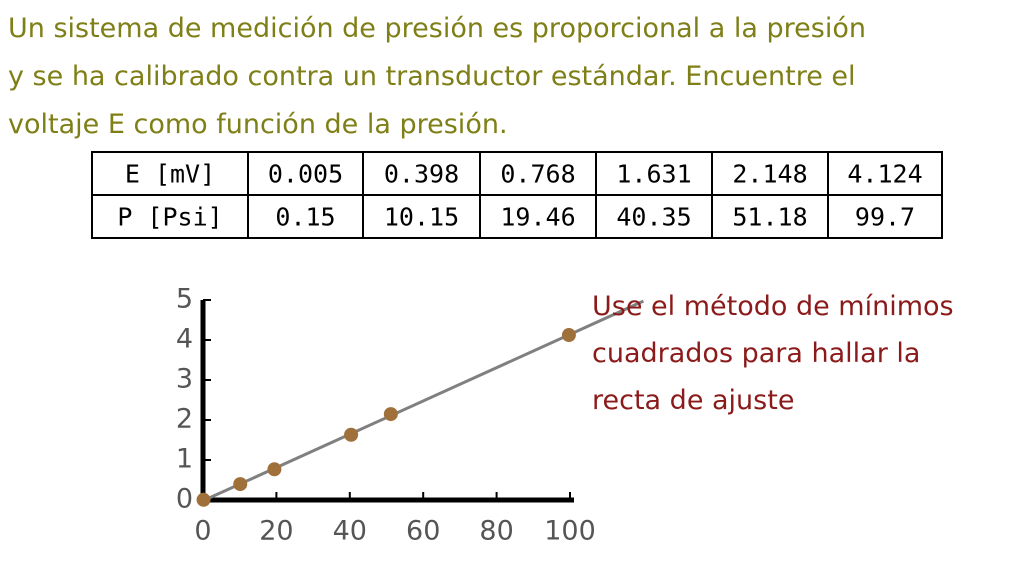 Image resolution: width=1024 pixels, height=576 pixels. I want to click on table-cell: 0.005, so click(305, 174).